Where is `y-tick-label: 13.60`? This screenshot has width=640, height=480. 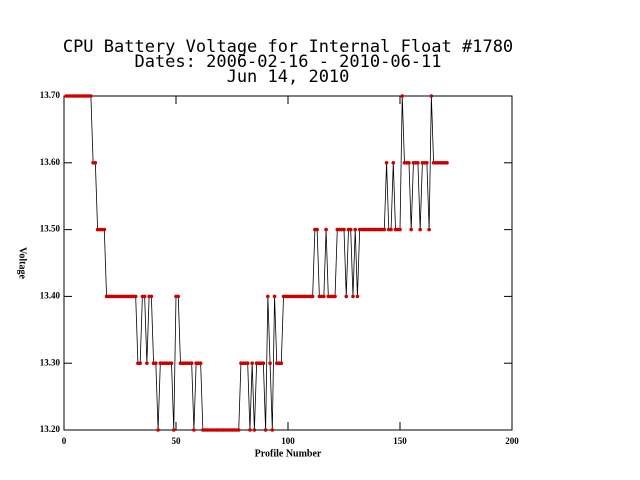
y-tick-label: 13.60 is located at coordinates (50, 162).